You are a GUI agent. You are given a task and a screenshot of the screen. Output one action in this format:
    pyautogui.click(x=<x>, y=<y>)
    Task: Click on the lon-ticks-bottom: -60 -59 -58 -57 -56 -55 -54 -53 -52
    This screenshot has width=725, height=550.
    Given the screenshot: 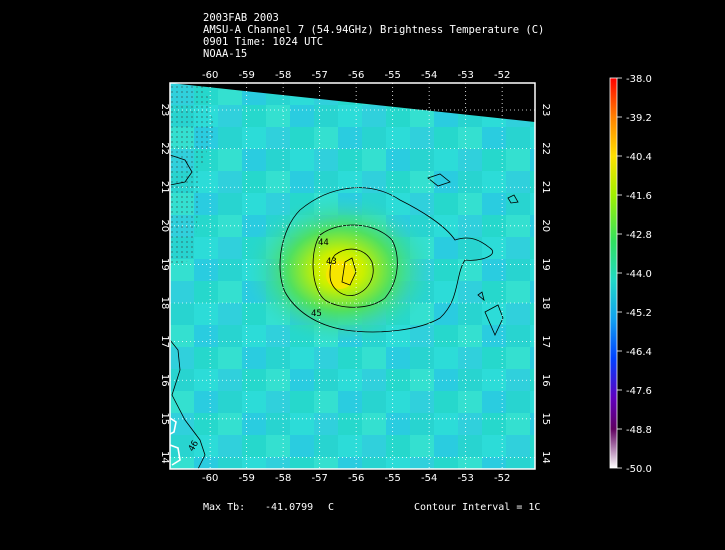 What is the action you would take?
    pyautogui.click(x=356, y=478)
    